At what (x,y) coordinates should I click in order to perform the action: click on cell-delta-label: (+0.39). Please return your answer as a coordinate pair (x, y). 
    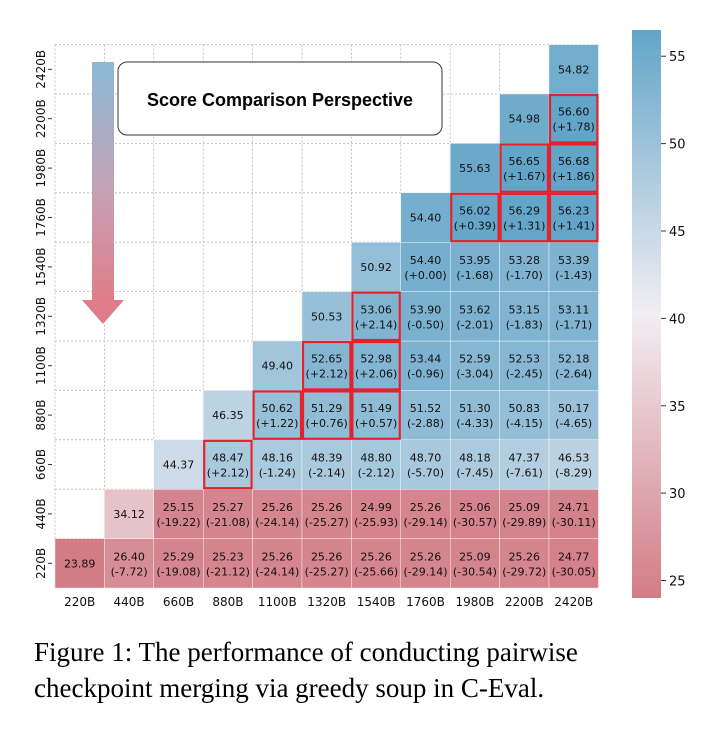
    Looking at the image, I should click on (475, 226).